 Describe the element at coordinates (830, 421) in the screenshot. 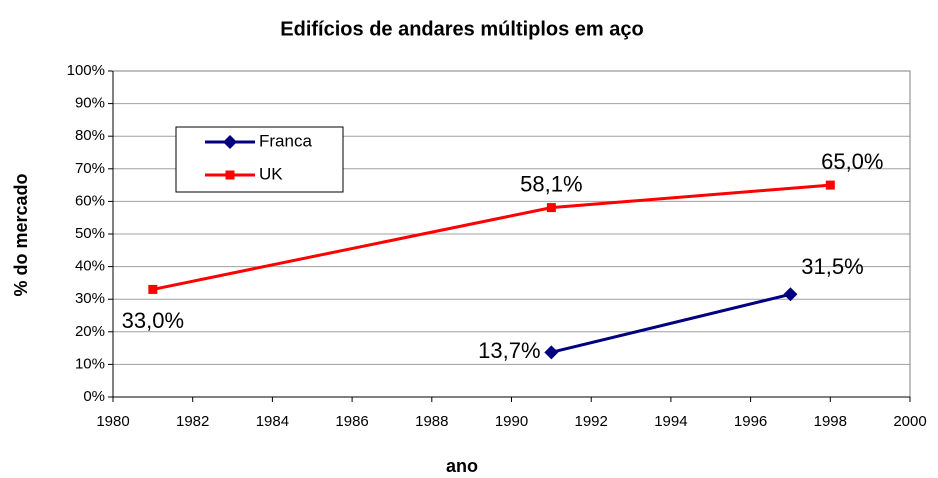

I see `x-tick-label: 1998` at that location.